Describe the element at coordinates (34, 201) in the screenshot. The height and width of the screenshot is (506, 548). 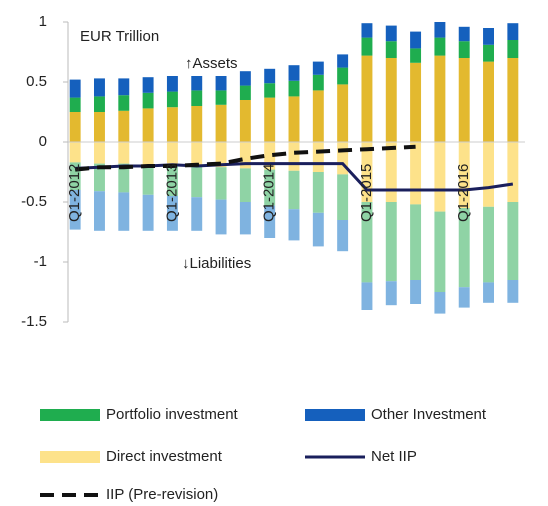
I see `y-tick-label: -0.5` at that location.